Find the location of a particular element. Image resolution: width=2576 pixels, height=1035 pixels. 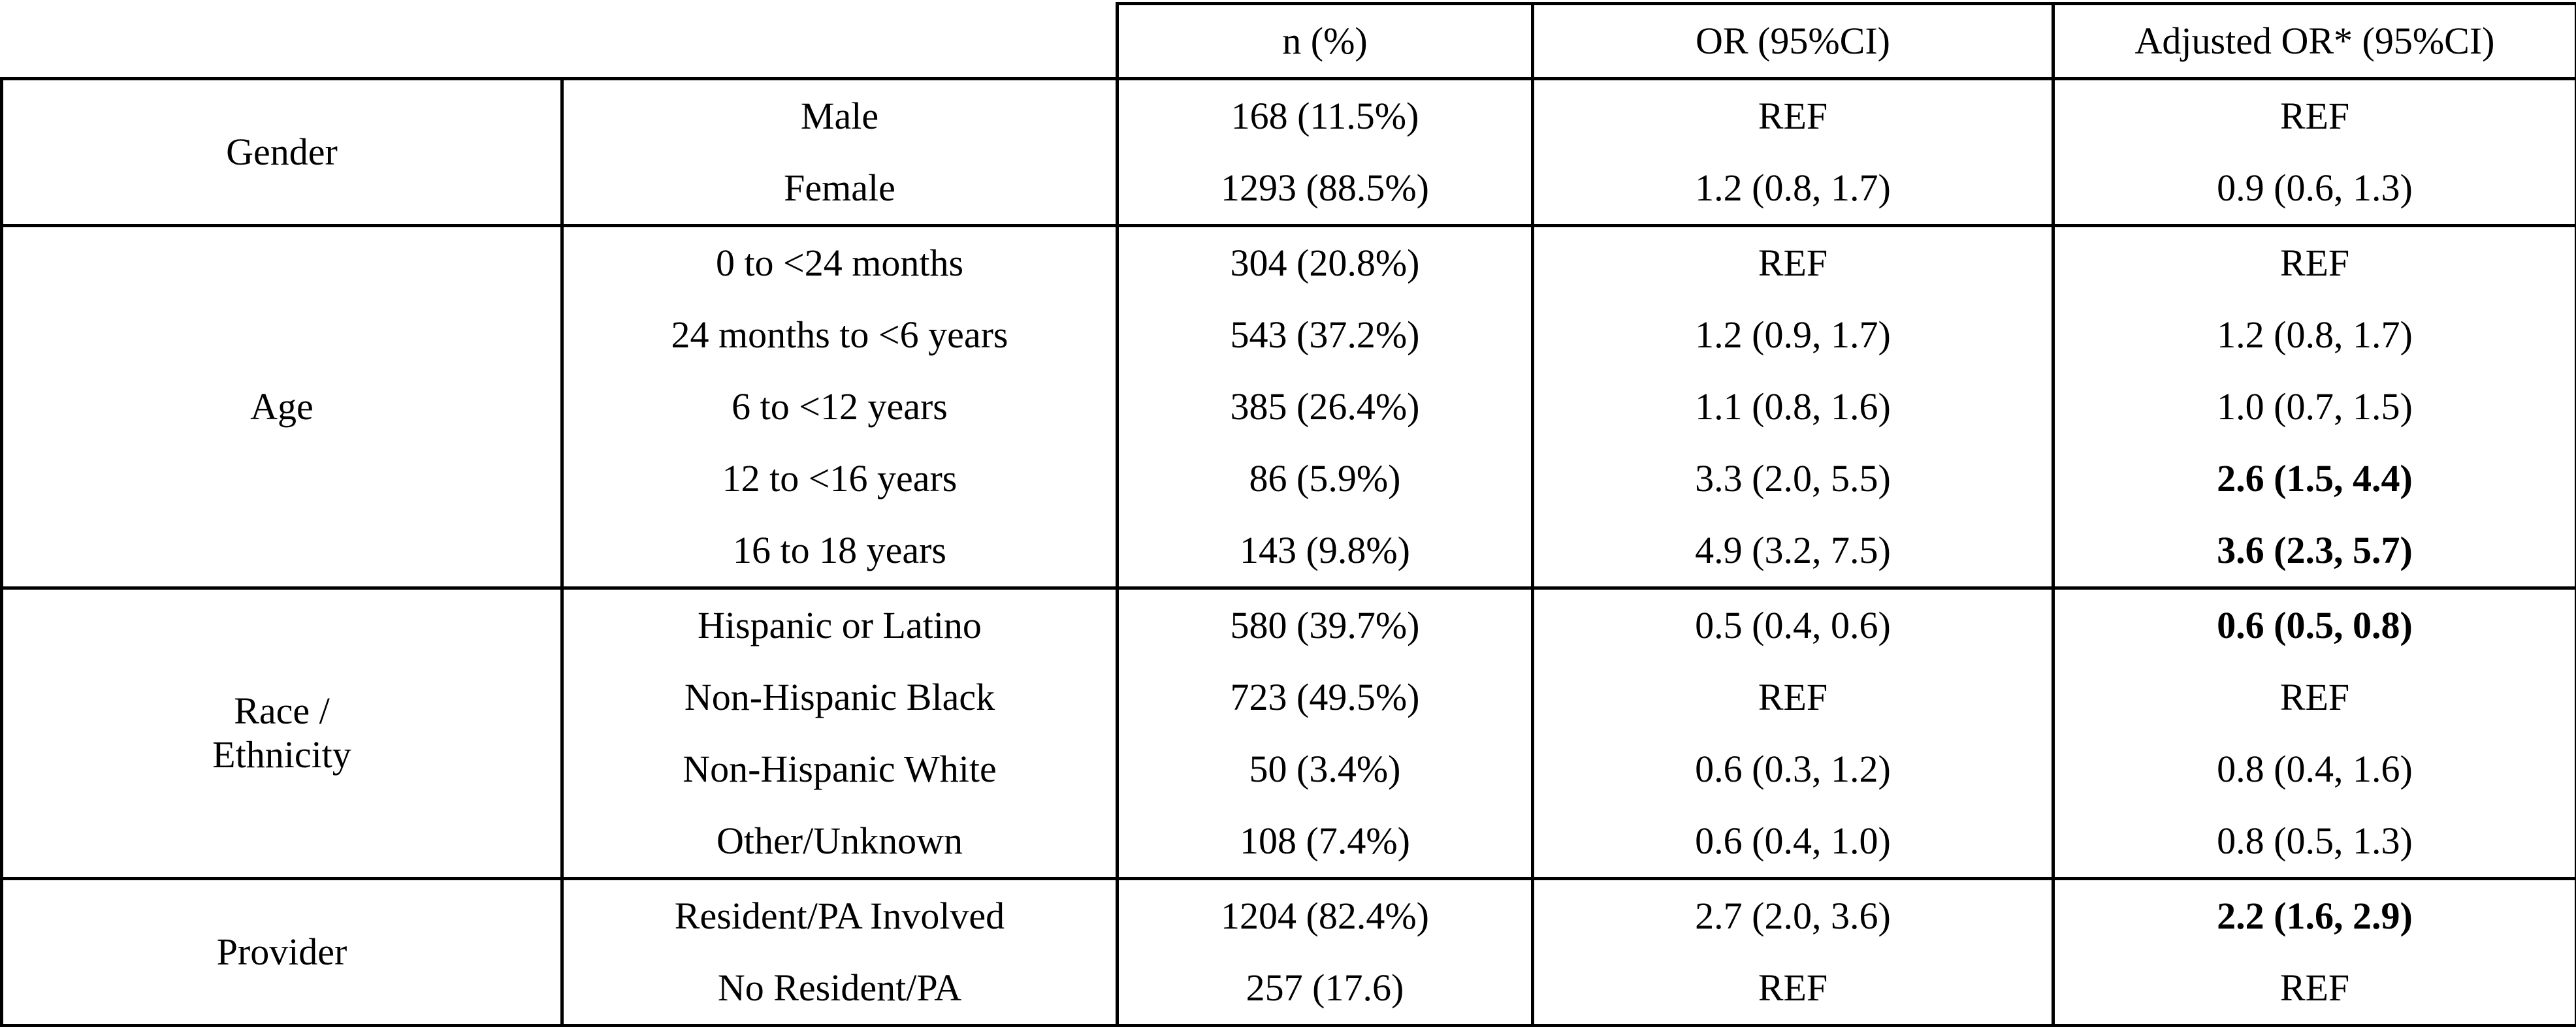

group-label-line: Race / is located at coordinates (282, 711).